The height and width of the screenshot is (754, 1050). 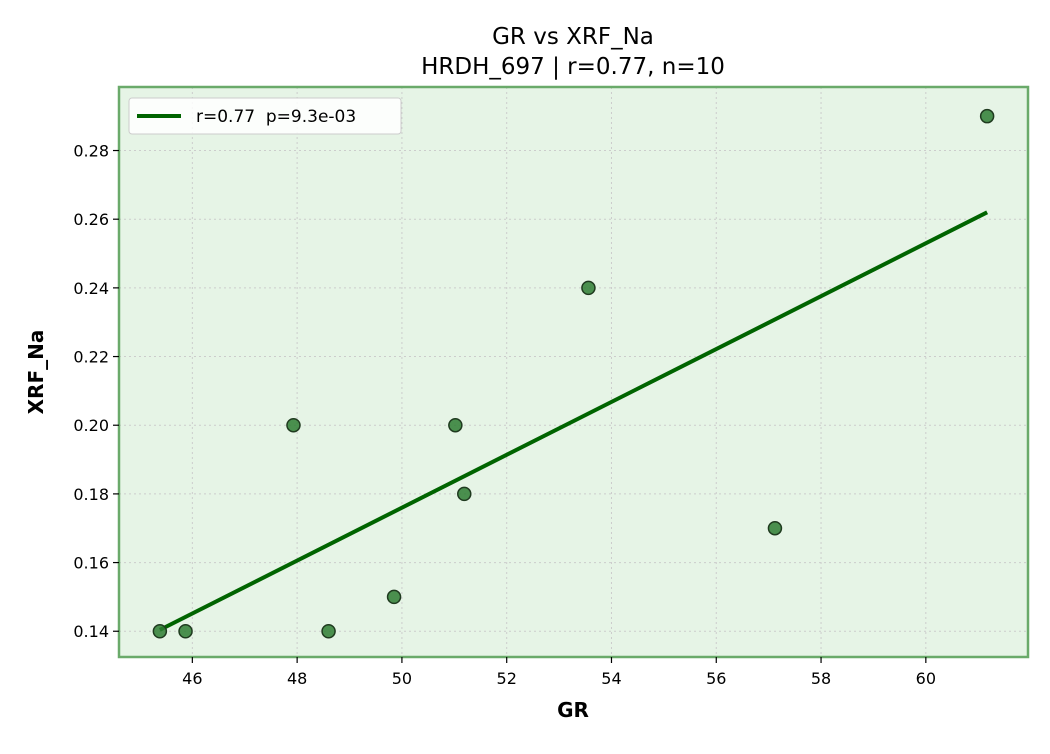 I want to click on x-axis-label: GR, so click(x=573, y=710).